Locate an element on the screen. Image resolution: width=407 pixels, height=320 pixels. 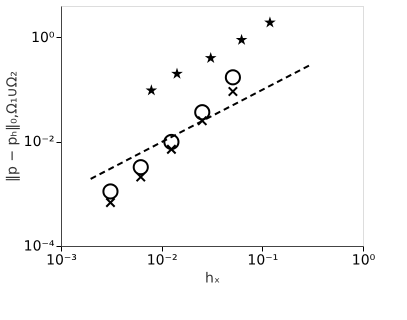
x-tick-label: 10⁻³ is located at coordinates (61, 260).